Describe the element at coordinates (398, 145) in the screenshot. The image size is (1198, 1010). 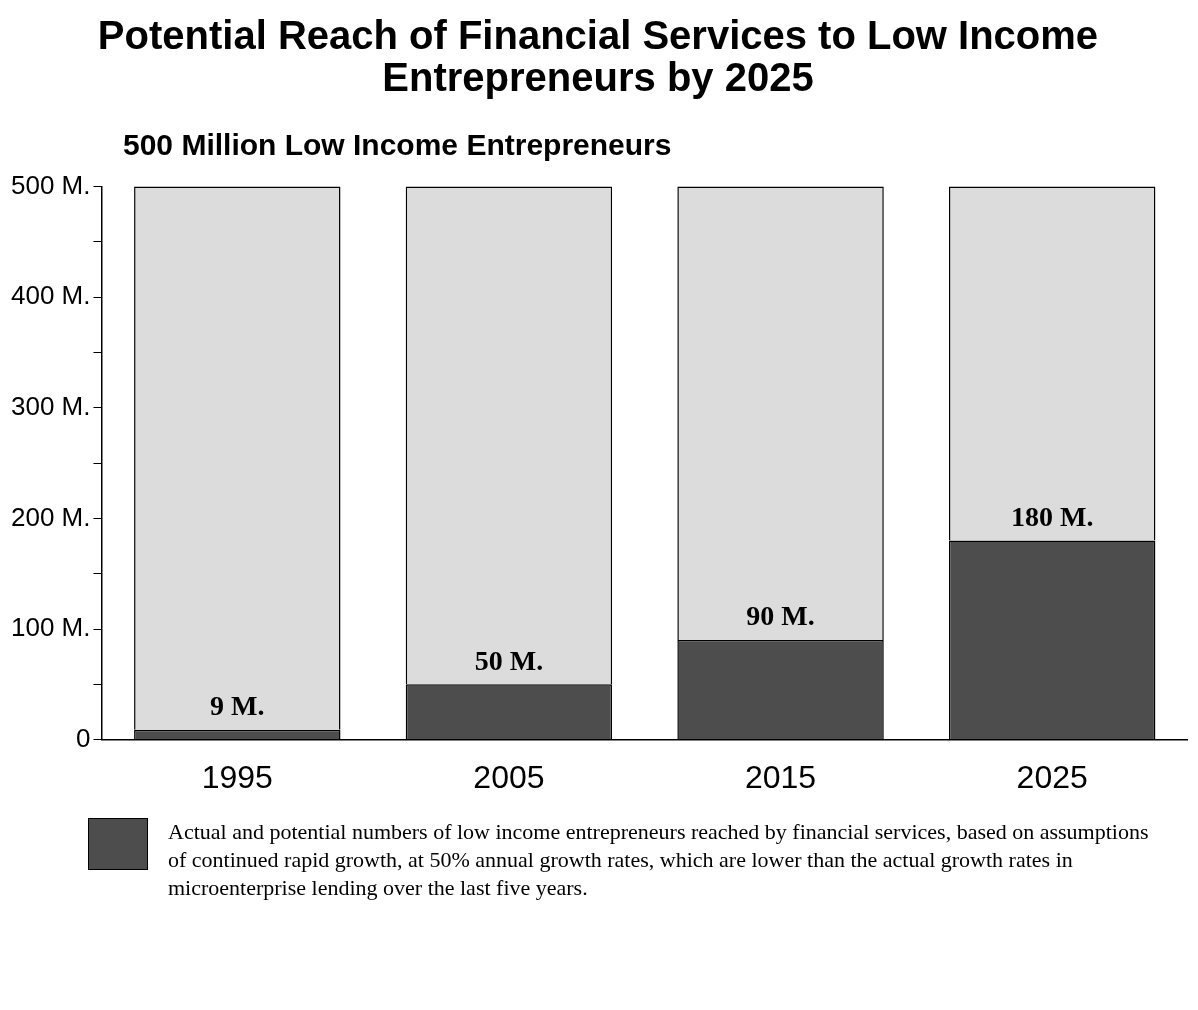
I see `chart-subtitle: 500 Million Low Income Entrepreneurs` at that location.